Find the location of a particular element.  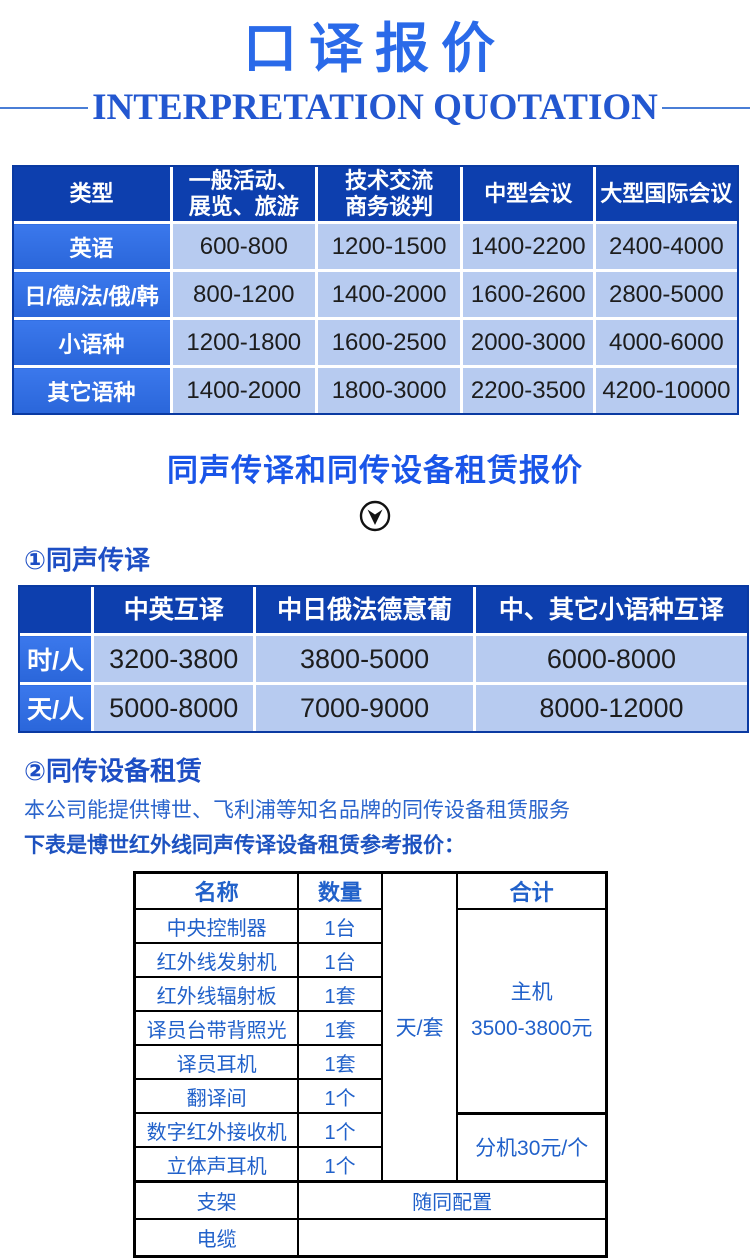

column-header: 中型会议 is located at coordinates (528, 196).